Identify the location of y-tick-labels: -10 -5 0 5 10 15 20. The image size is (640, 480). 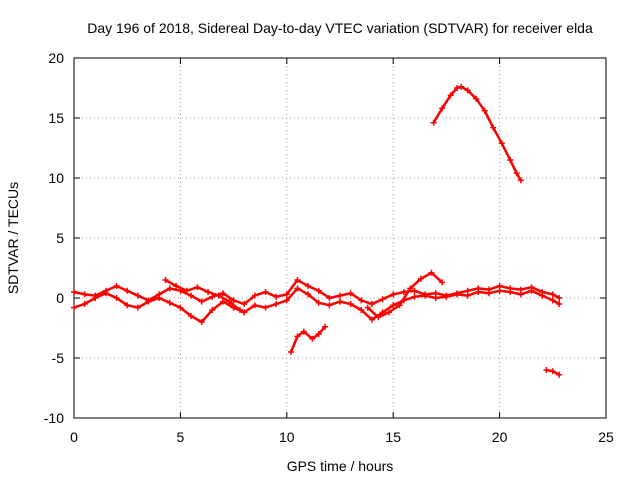
(54, 238).